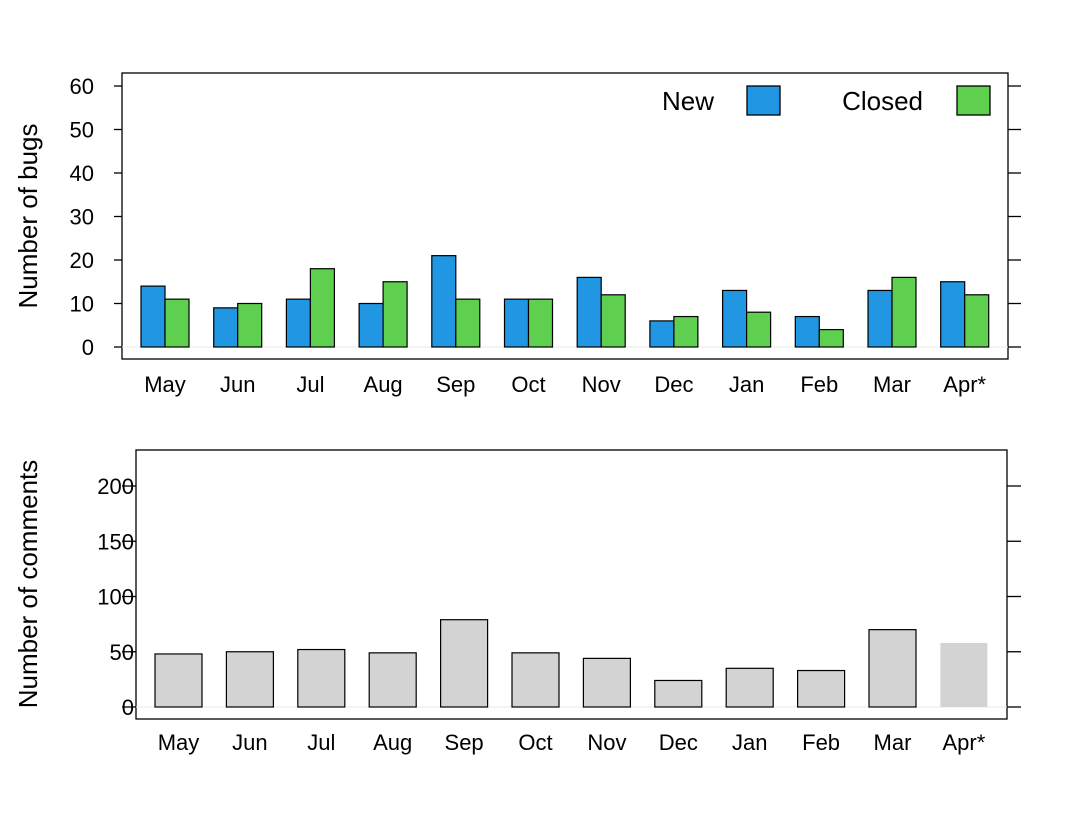 This screenshot has height=815, width=1080. Describe the element at coordinates (82, 217) in the screenshot. I see `bugs-y-tick-label: 30` at that location.